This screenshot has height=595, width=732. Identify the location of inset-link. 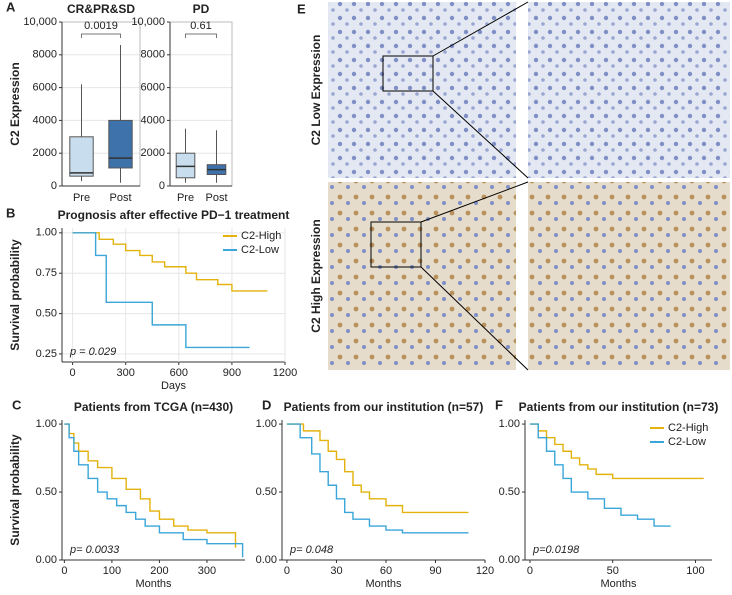
(474, 186).